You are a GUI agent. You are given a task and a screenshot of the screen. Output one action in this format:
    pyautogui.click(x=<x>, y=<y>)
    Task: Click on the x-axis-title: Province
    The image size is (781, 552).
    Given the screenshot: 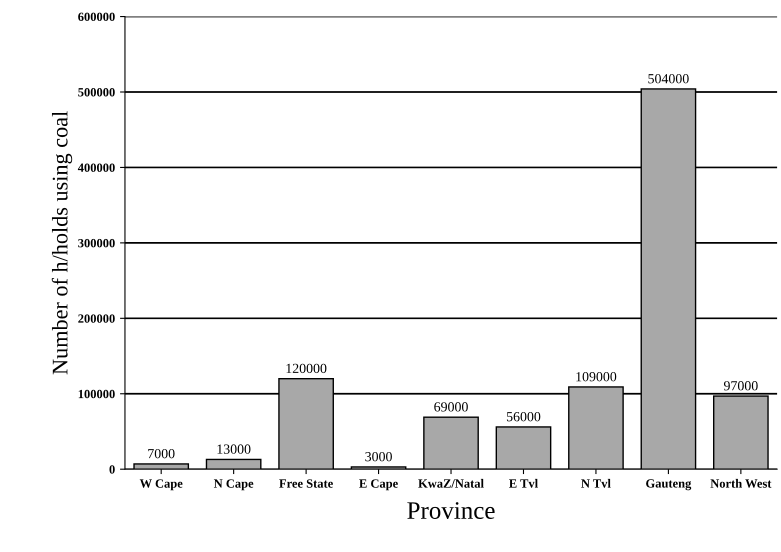 What is the action you would take?
    pyautogui.click(x=451, y=510)
    